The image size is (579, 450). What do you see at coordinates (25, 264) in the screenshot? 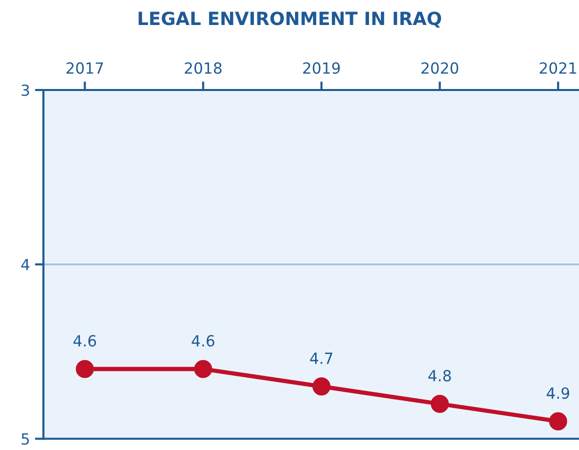
I see `y-tick-label: 4` at bounding box center [25, 264].